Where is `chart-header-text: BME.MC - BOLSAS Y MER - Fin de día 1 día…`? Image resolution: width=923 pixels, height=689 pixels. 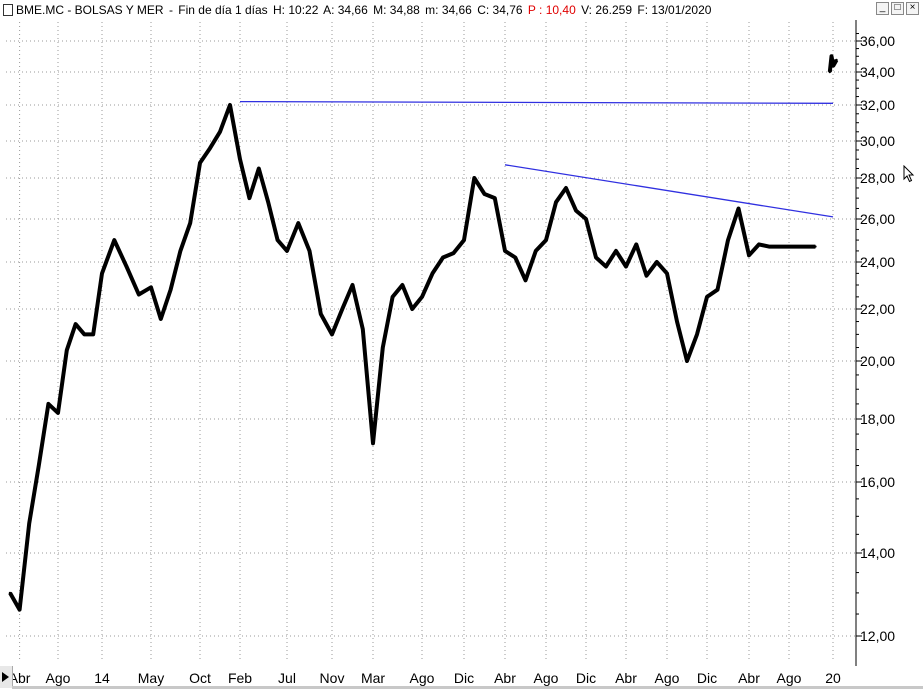 chart-header-text: BME.MC - BOLSAS Y MER - Fin de día 1 día… is located at coordinates (364, 10).